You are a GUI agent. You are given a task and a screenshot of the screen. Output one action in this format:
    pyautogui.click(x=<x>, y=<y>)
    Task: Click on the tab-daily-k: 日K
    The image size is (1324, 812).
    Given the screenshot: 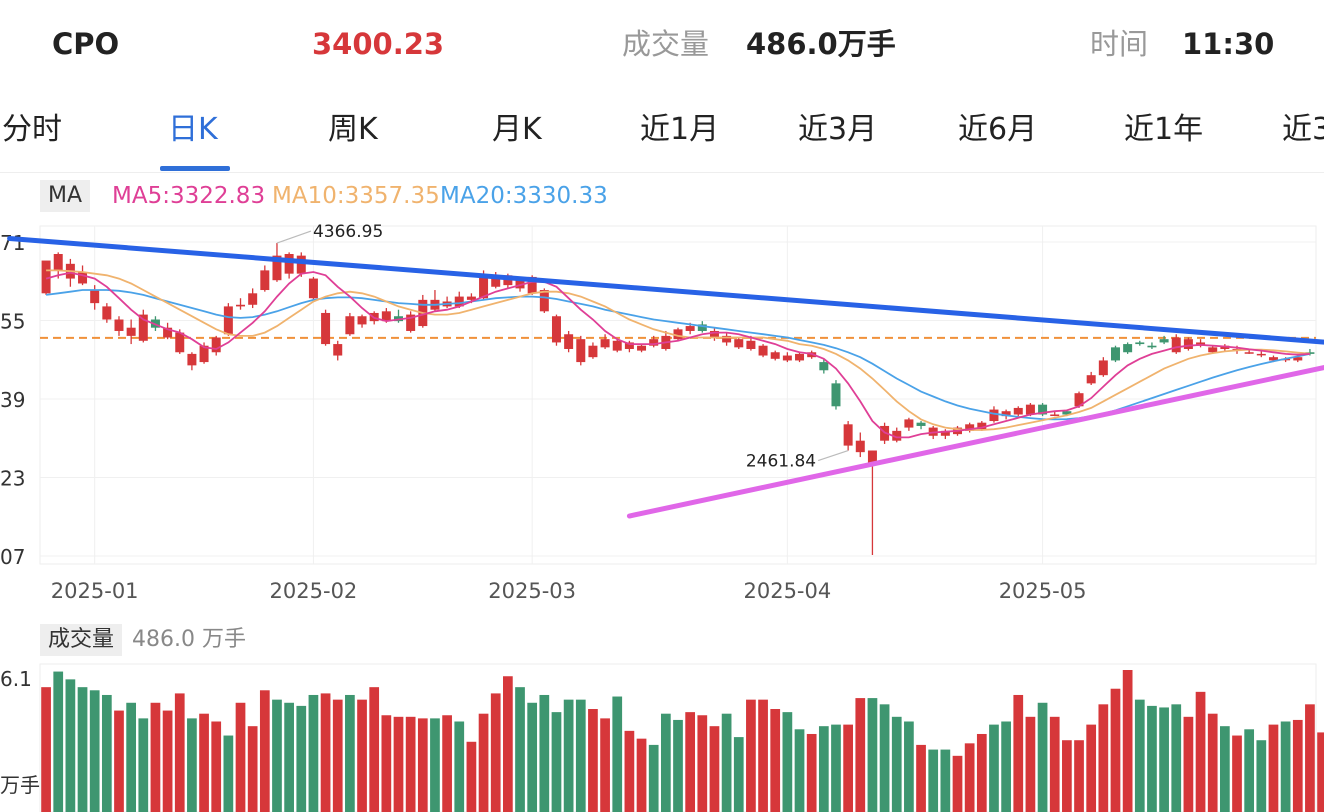 What is the action you would take?
    pyautogui.click(x=193, y=129)
    